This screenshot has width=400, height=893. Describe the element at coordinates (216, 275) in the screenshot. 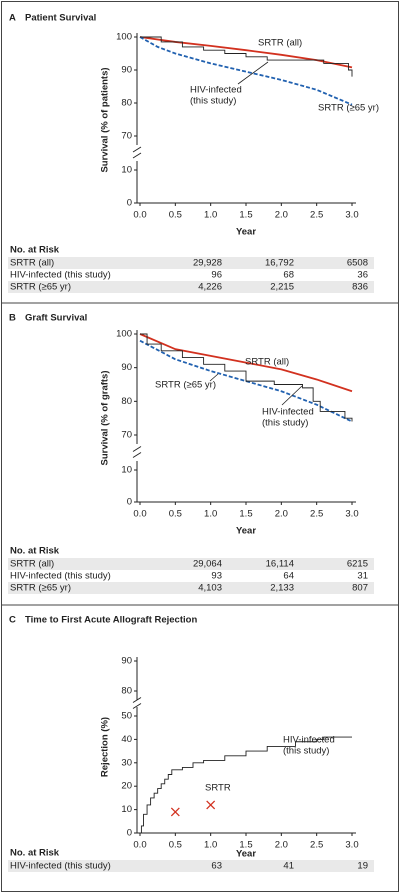

I see `risk-count: 96` at that location.